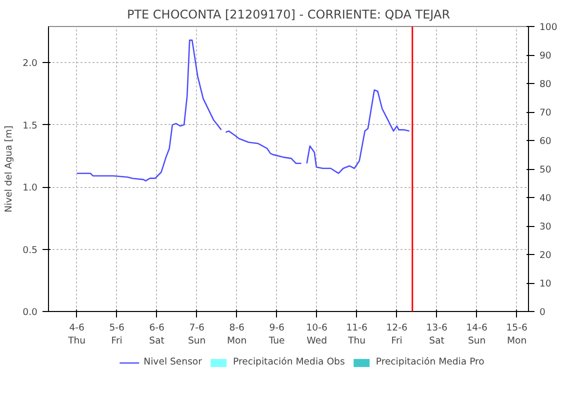  Describe the element at coordinates (517, 334) in the screenshot. I see `x-tick-label: 15-6 Mon` at that location.